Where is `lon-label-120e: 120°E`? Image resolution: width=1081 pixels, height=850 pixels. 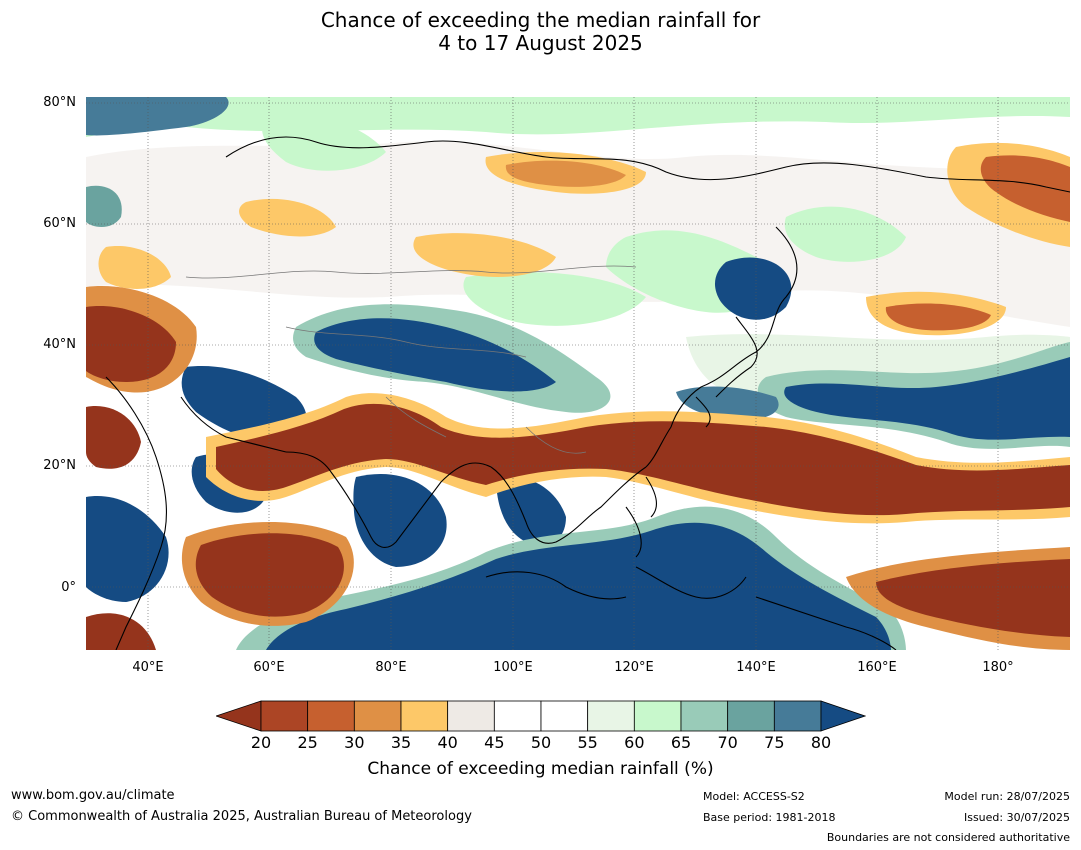 lon-label-120e: 120°E is located at coordinates (634, 667).